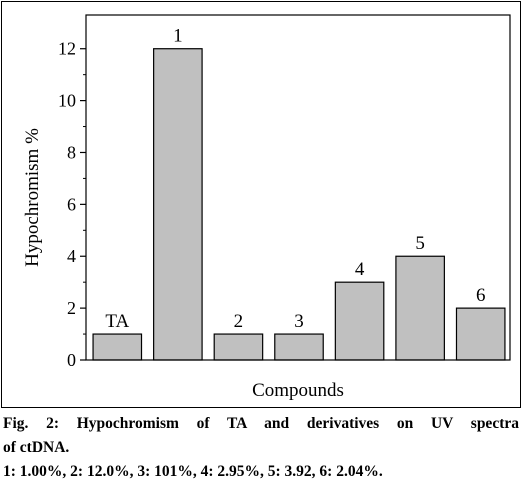 The width and height of the screenshot is (524, 486). I want to click on x-axis-label: Compounds, so click(298, 390).